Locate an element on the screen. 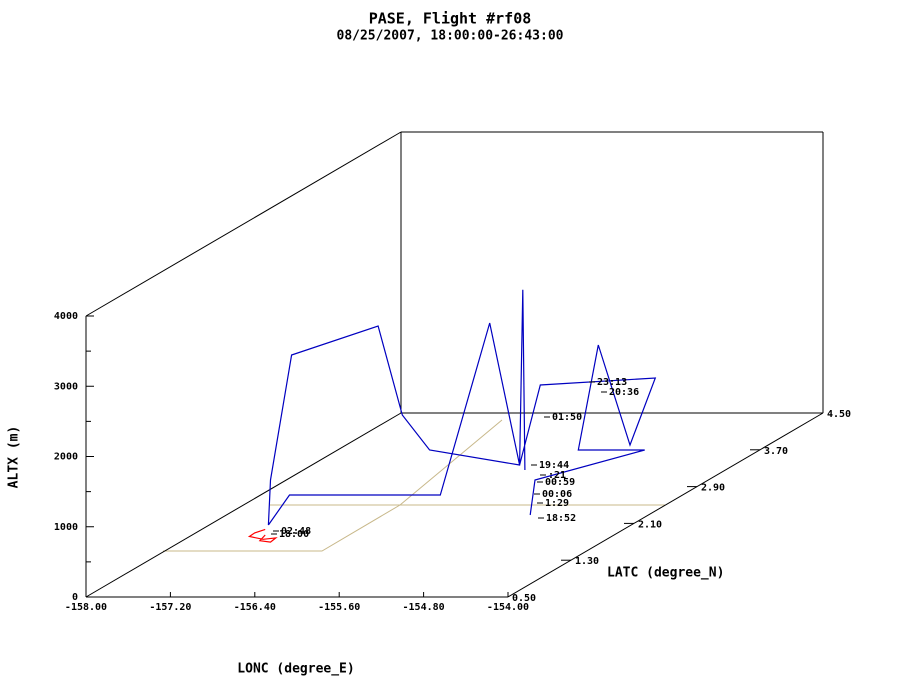 Image resolution: width=900 pixels, height=683 pixels. y-tick-label: 2.90 is located at coordinates (713, 488).